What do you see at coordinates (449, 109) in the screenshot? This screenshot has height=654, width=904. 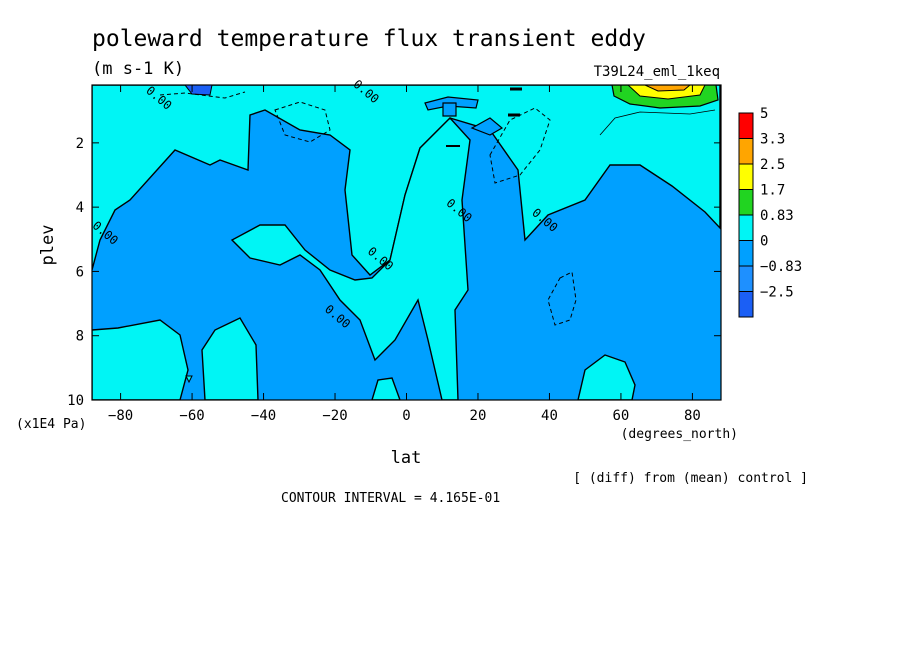 I see `field-negative-top-pocket3` at bounding box center [449, 109].